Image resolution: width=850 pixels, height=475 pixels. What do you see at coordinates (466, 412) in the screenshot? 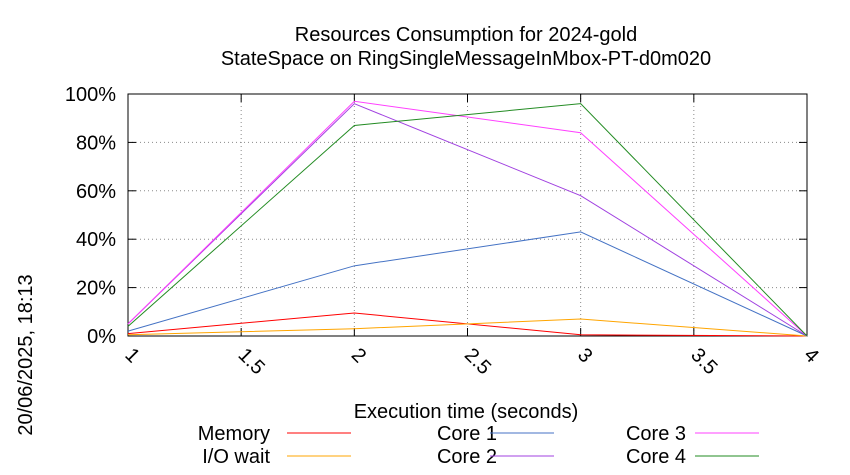
I see `x-axis-label: Execution time (seconds)` at bounding box center [466, 412].